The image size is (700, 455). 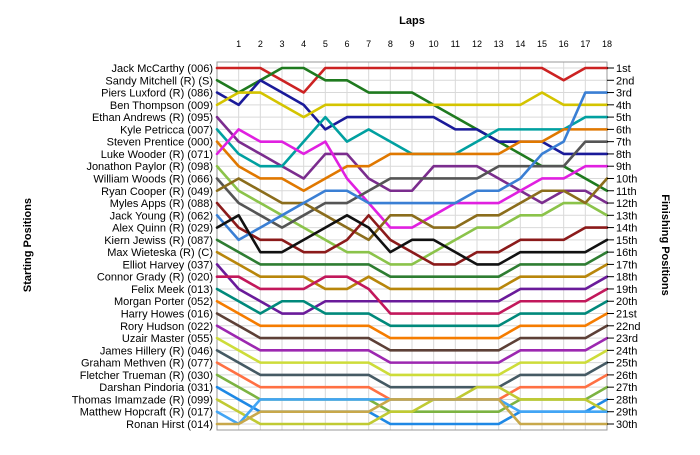 What do you see at coordinates (626, 241) in the screenshot?
I see `finishing-position-label: 15th` at bounding box center [626, 241].